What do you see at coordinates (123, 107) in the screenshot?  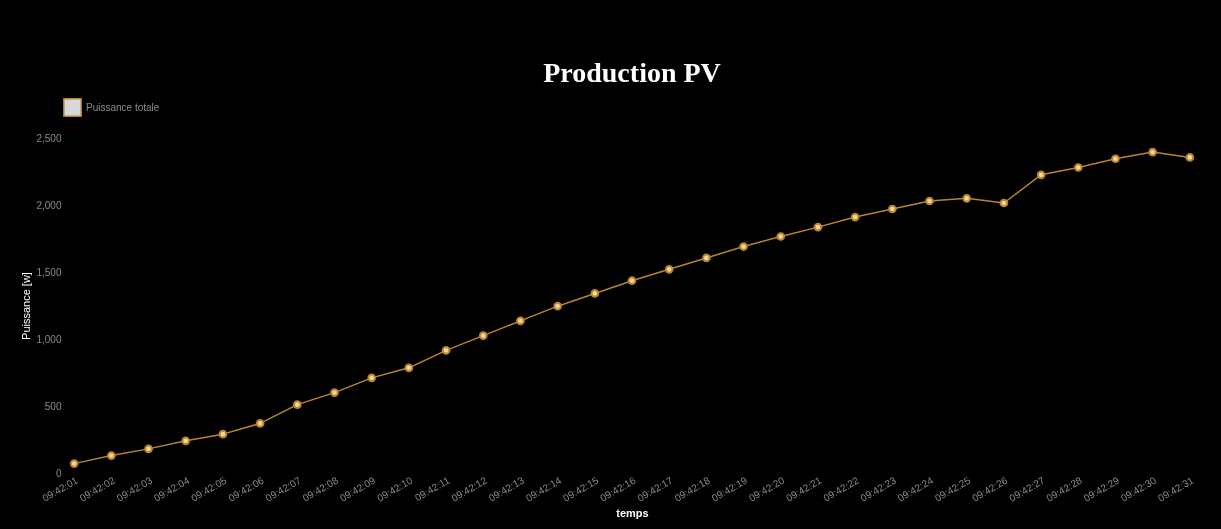 I see `legend-label: Puissance totale` at bounding box center [123, 107].